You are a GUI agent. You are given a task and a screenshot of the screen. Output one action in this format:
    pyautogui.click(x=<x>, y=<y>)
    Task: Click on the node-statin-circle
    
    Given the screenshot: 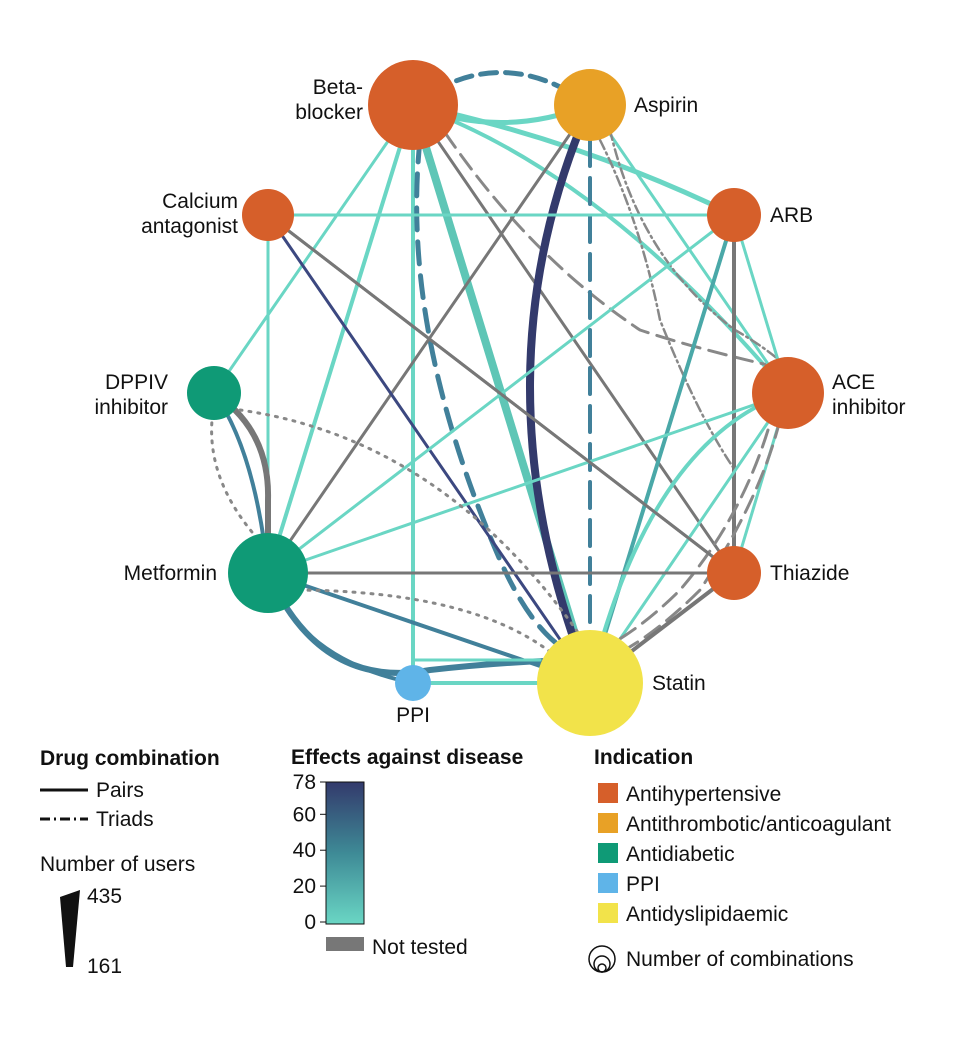 What is the action you would take?
    pyautogui.click(x=590, y=683)
    